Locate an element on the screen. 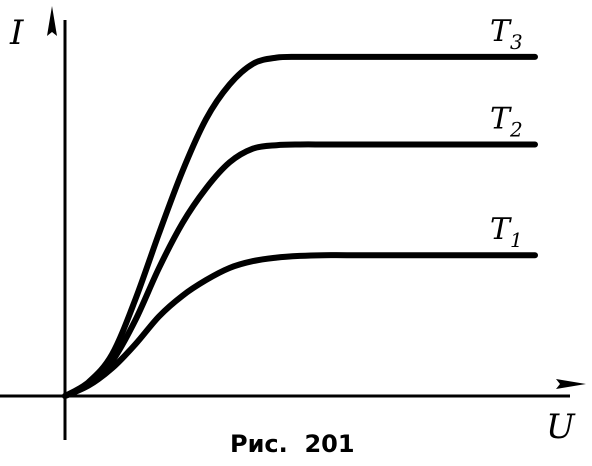 The width and height of the screenshot is (592, 466). series-label-3: T3 is located at coordinates (506, 34).